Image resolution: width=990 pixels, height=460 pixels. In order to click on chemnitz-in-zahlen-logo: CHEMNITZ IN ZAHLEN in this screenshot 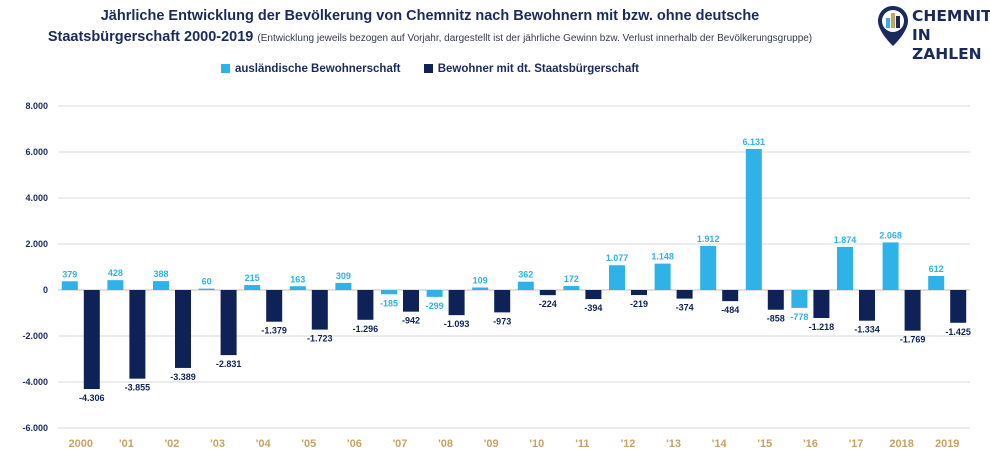, I will do `click(933, 33)`.